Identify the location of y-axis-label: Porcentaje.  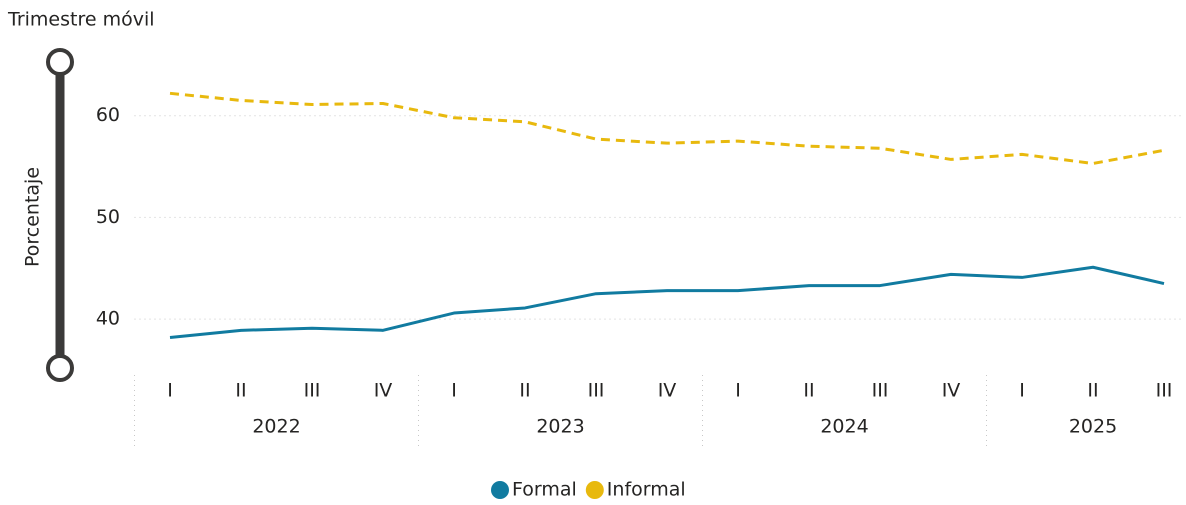
(33, 217).